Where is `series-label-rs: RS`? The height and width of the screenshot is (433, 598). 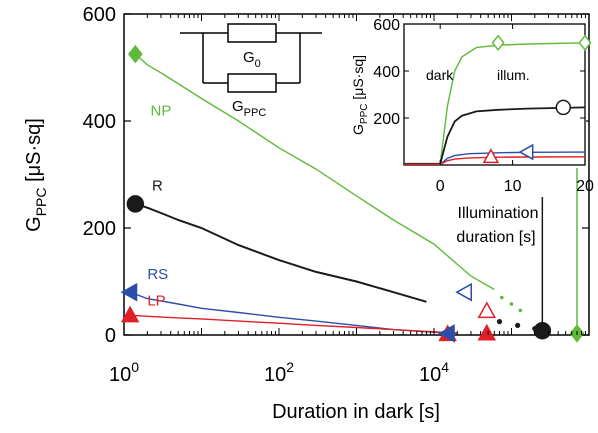 series-label-rs: RS is located at coordinates (157, 274).